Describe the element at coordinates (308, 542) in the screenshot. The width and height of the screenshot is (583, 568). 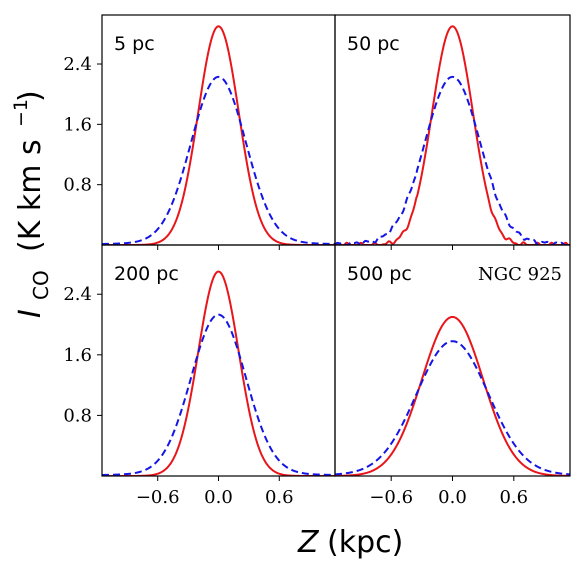
I see `x-axis-title-var: Z` at that location.